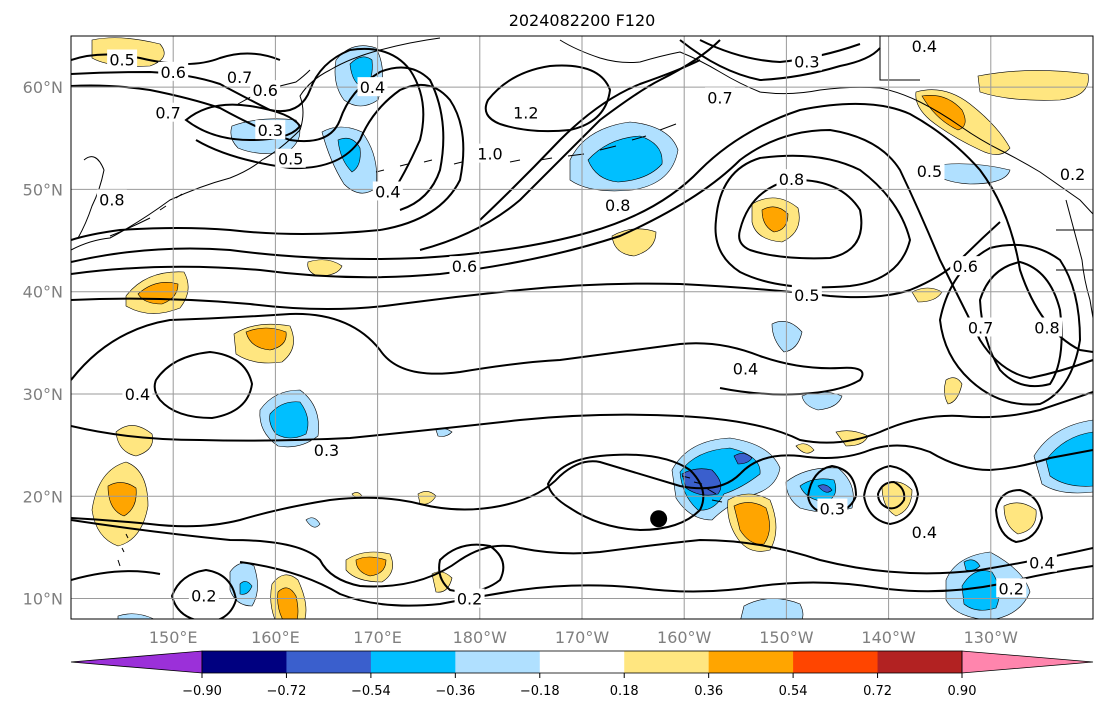  I want to click on contour-label: 1.0, so click(489, 154).